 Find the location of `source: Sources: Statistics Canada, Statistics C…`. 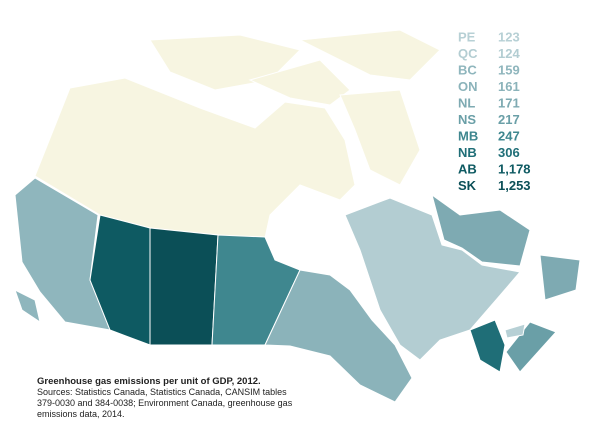

source: Sources: Statistics Canada, Statistics C… is located at coordinates (165, 403).